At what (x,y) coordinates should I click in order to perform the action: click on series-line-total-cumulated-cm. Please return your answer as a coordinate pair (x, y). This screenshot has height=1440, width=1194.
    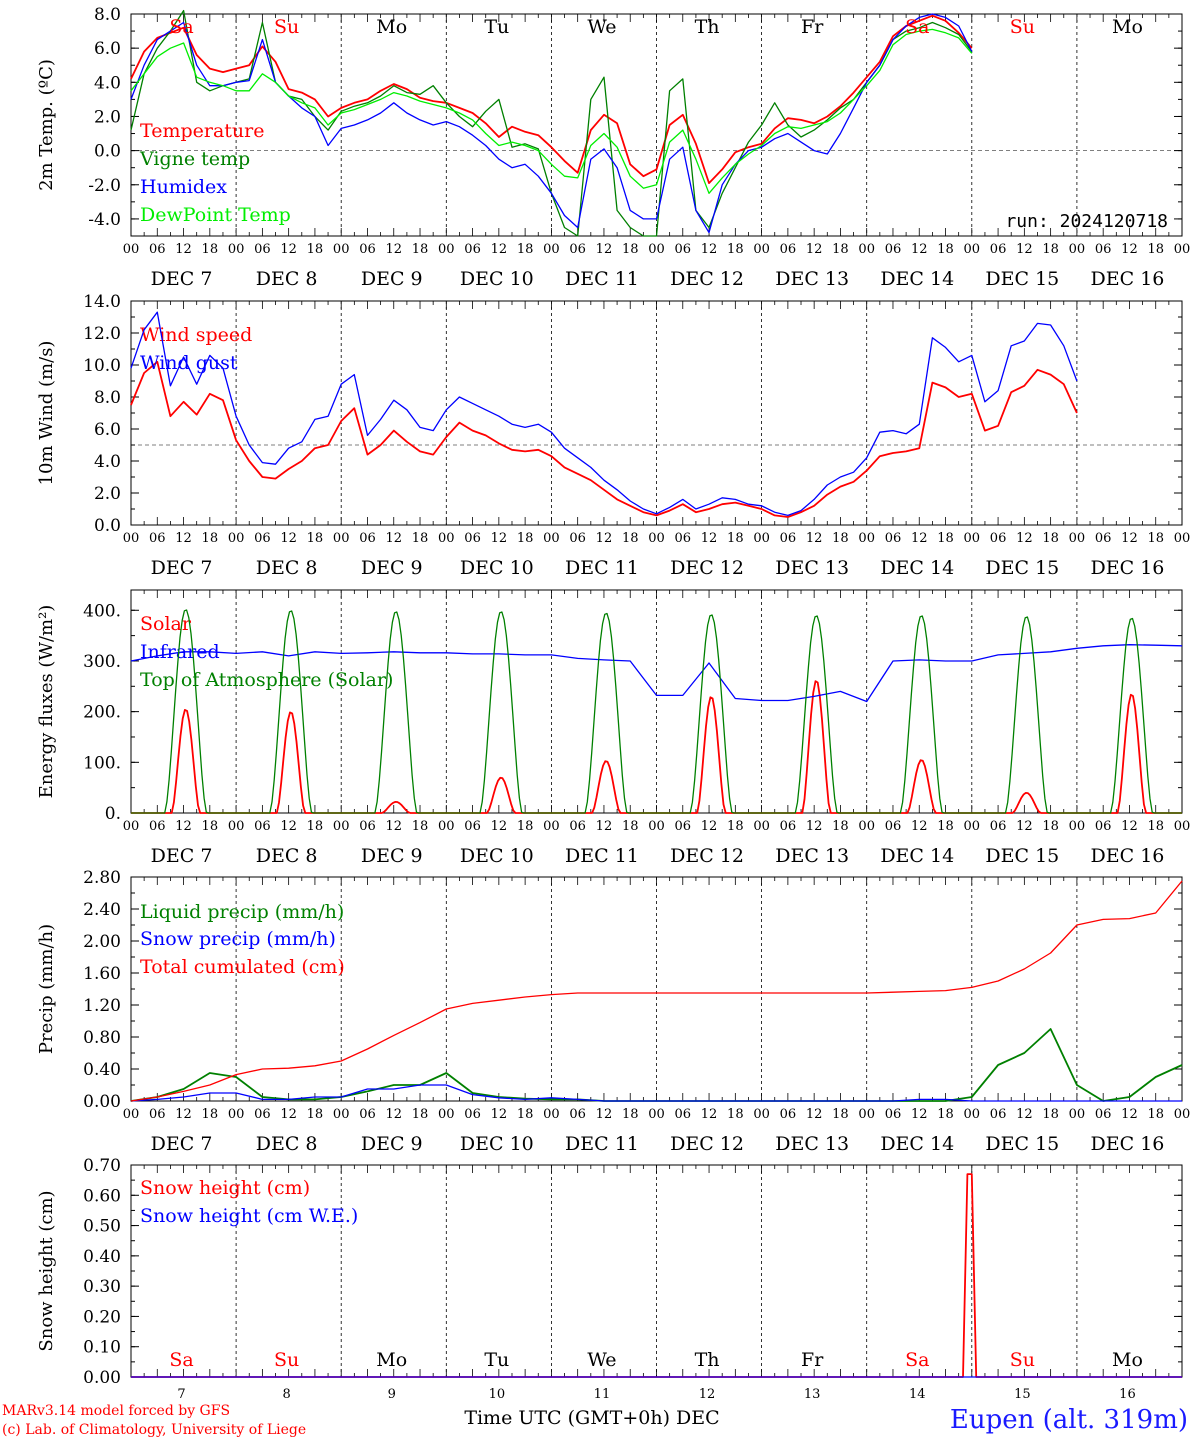
    Looking at the image, I should click on (656, 991).